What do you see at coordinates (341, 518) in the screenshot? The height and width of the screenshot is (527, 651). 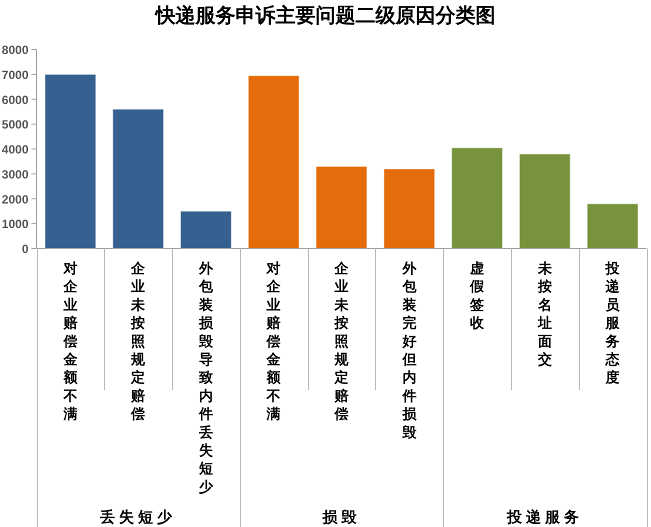 I see `x-group-label: 损毁` at bounding box center [341, 518].